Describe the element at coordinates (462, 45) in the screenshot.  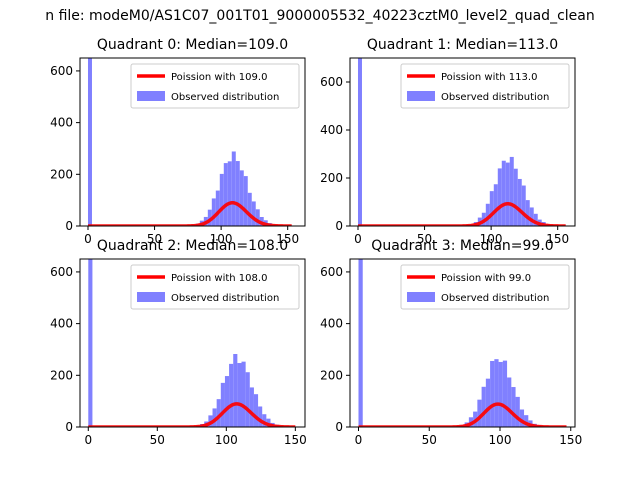
I see `subplot-title: Quadrant 1: Median=113.0` at that location.